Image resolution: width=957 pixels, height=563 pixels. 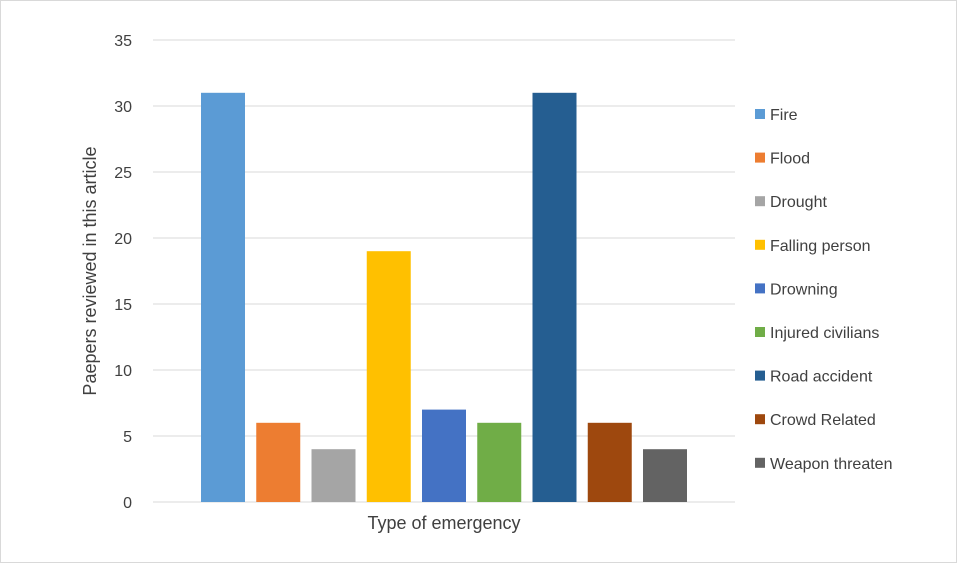 I want to click on y-axis-ticks: 0 5 10 15 20 25 30 35, so click(x=123, y=272).